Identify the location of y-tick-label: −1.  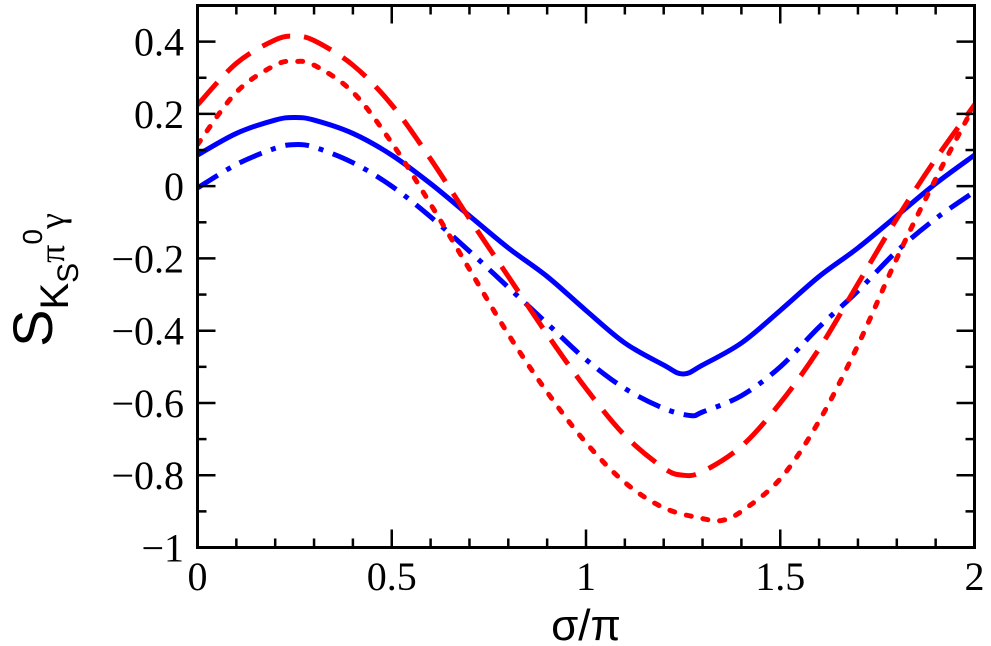
(162, 548).